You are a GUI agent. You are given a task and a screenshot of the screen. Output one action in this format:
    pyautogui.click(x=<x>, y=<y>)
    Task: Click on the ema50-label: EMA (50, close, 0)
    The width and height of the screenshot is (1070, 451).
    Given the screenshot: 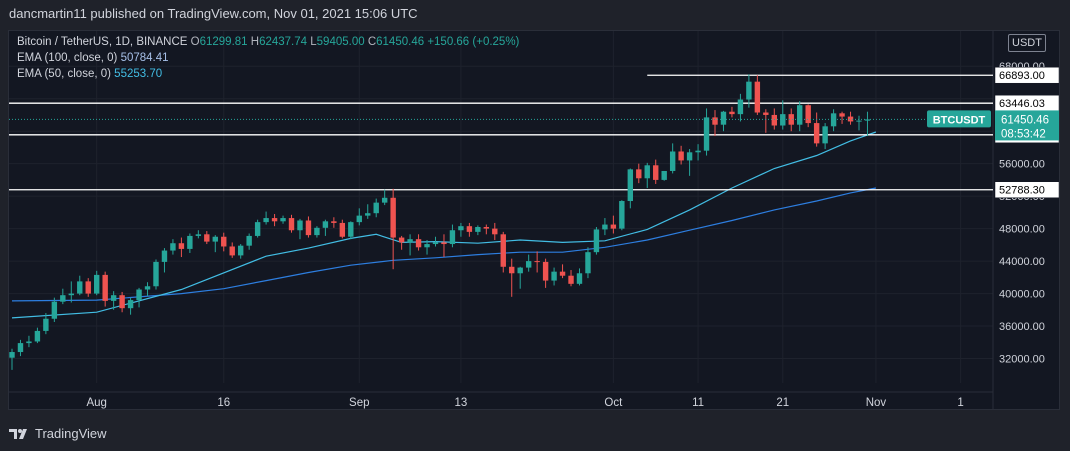 What is the action you would take?
    pyautogui.click(x=64, y=74)
    